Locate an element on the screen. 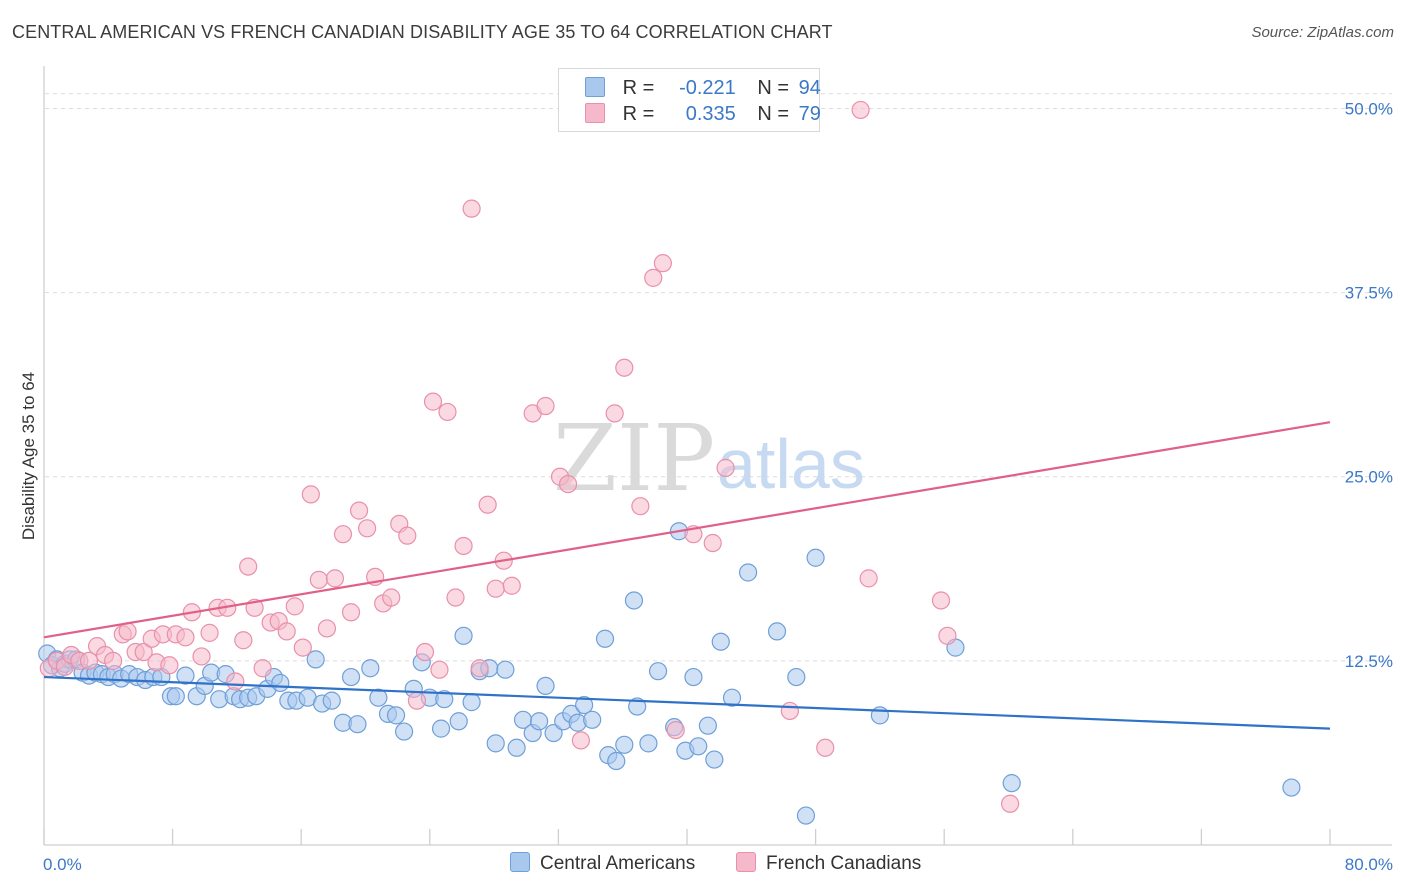 The image size is (1406, 892). central-americans-trend-line is located at coordinates (687, 702).